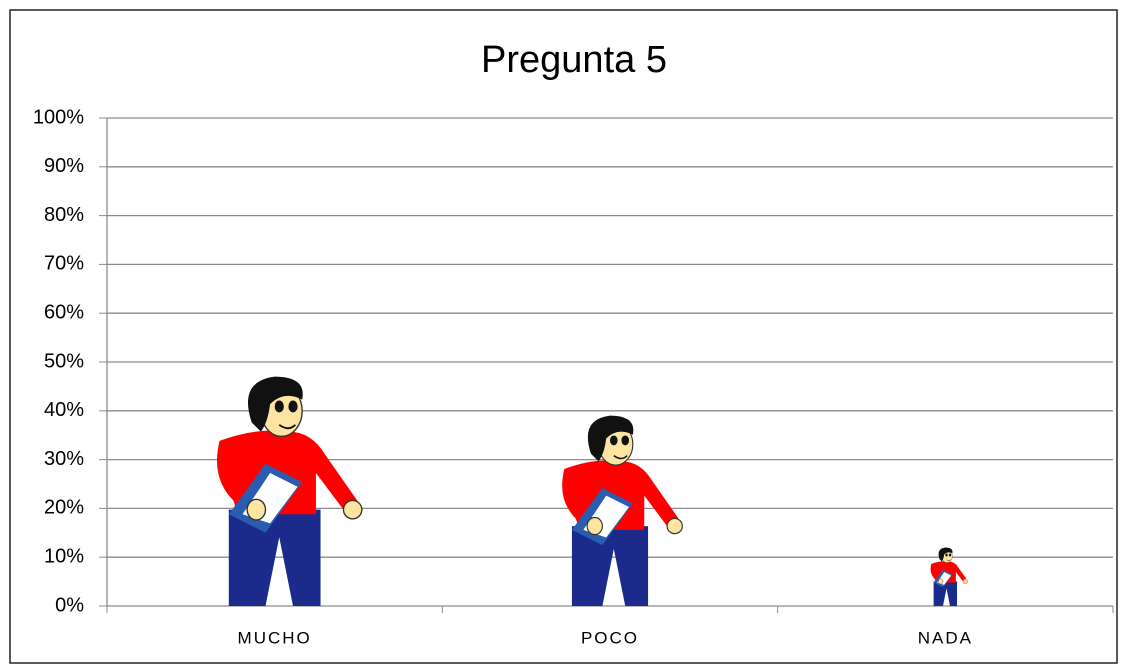 This screenshot has width=1128, height=664. Describe the element at coordinates (275, 637) in the screenshot. I see `x-tick-label: MUCHO` at that location.